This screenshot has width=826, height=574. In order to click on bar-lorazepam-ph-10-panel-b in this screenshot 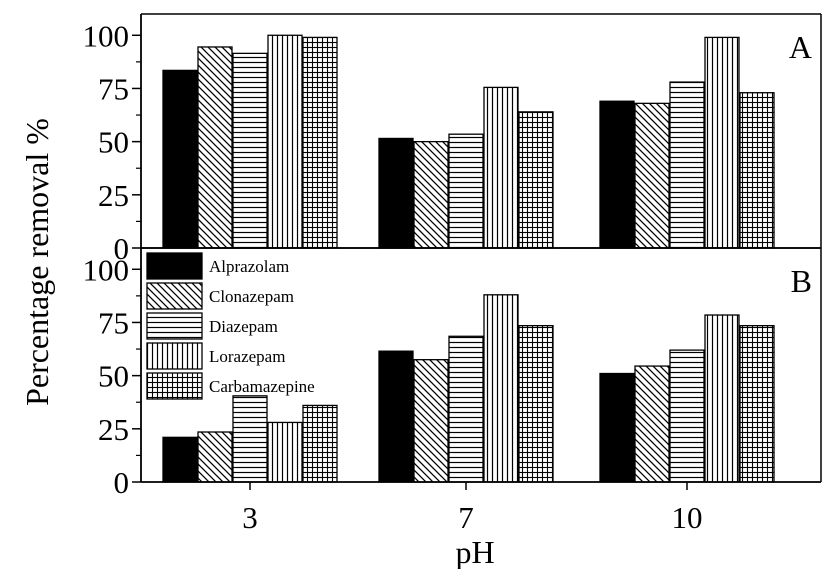, I will do `click(722, 398)`.